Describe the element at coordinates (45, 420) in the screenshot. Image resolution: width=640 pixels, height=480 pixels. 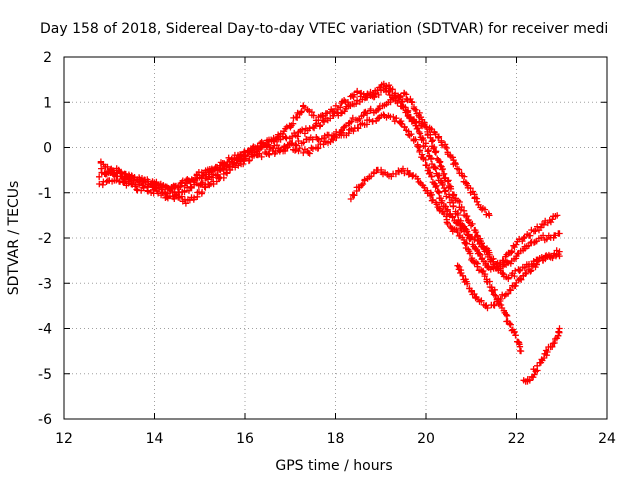
I see `y-tick-label: -6` at that location.